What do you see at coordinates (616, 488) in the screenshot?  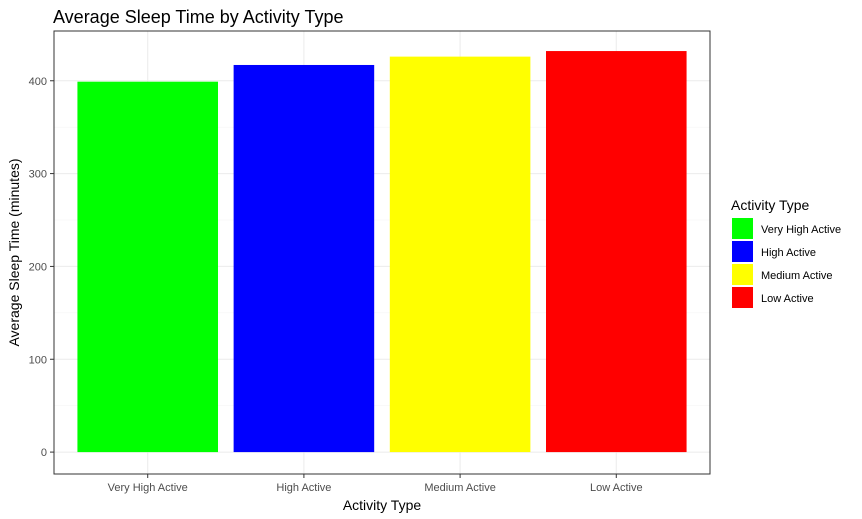 I see `x-tick-label: Low Active` at bounding box center [616, 488].